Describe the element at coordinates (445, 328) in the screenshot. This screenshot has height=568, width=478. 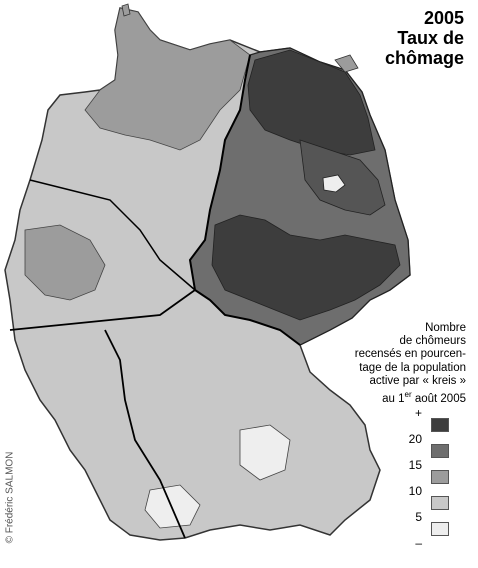
I see `legend-line-1: Nombre` at that location.